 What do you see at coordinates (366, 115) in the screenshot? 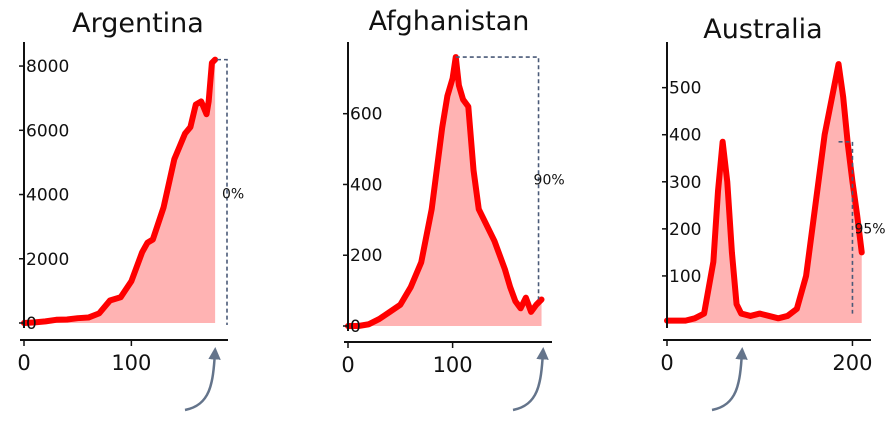
I see `y-tick-label: 600` at bounding box center [366, 115].